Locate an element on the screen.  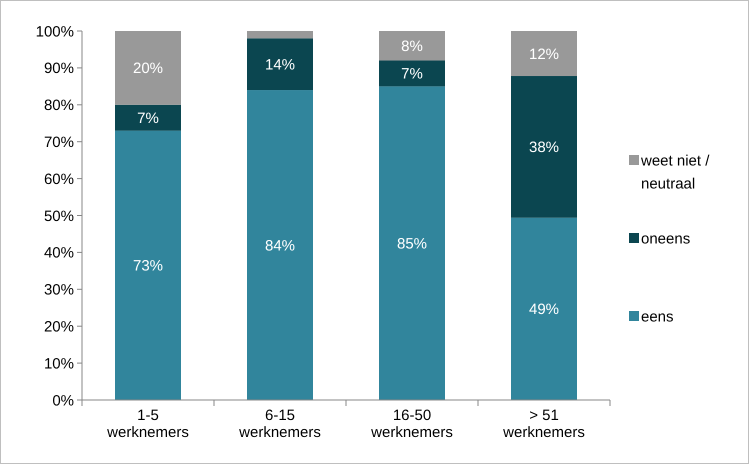
y-tick-label: 90% is located at coordinates (59, 69).